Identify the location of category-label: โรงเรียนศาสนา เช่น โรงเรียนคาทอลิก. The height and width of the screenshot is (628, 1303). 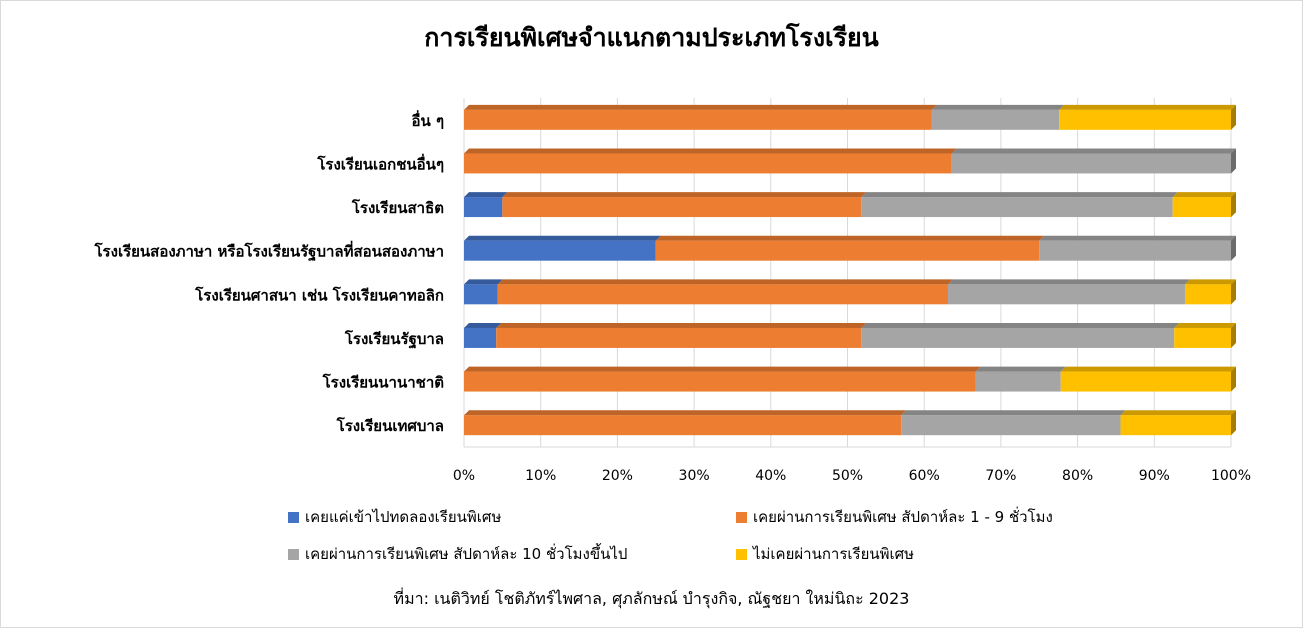
(319, 294).